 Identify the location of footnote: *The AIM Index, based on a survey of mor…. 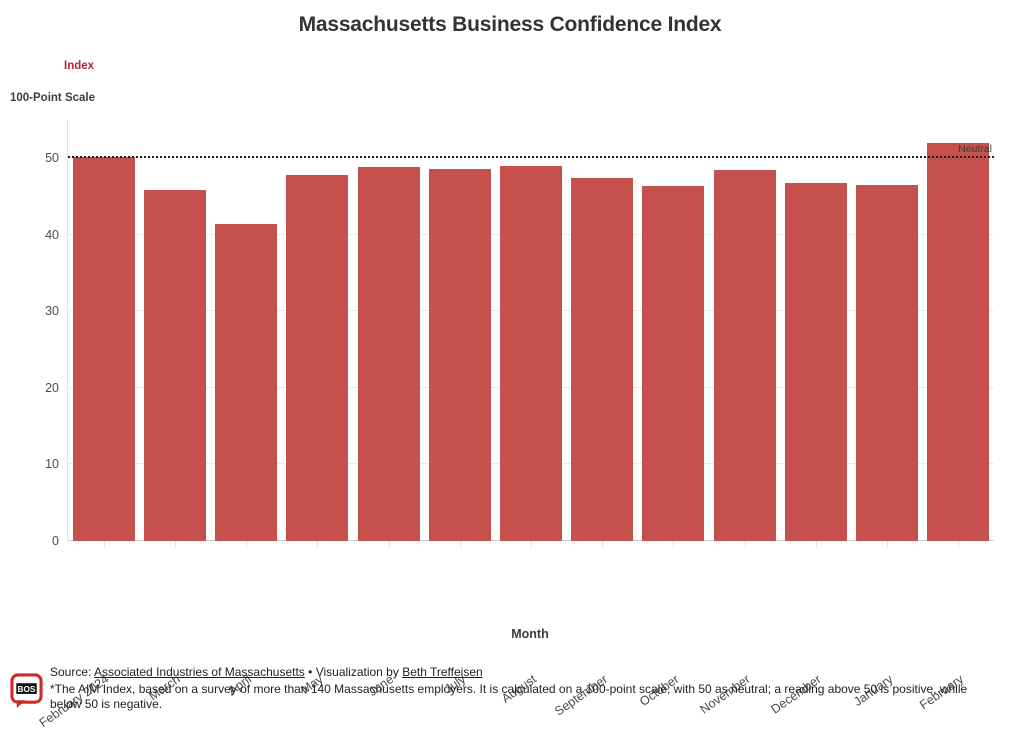
(509, 696).